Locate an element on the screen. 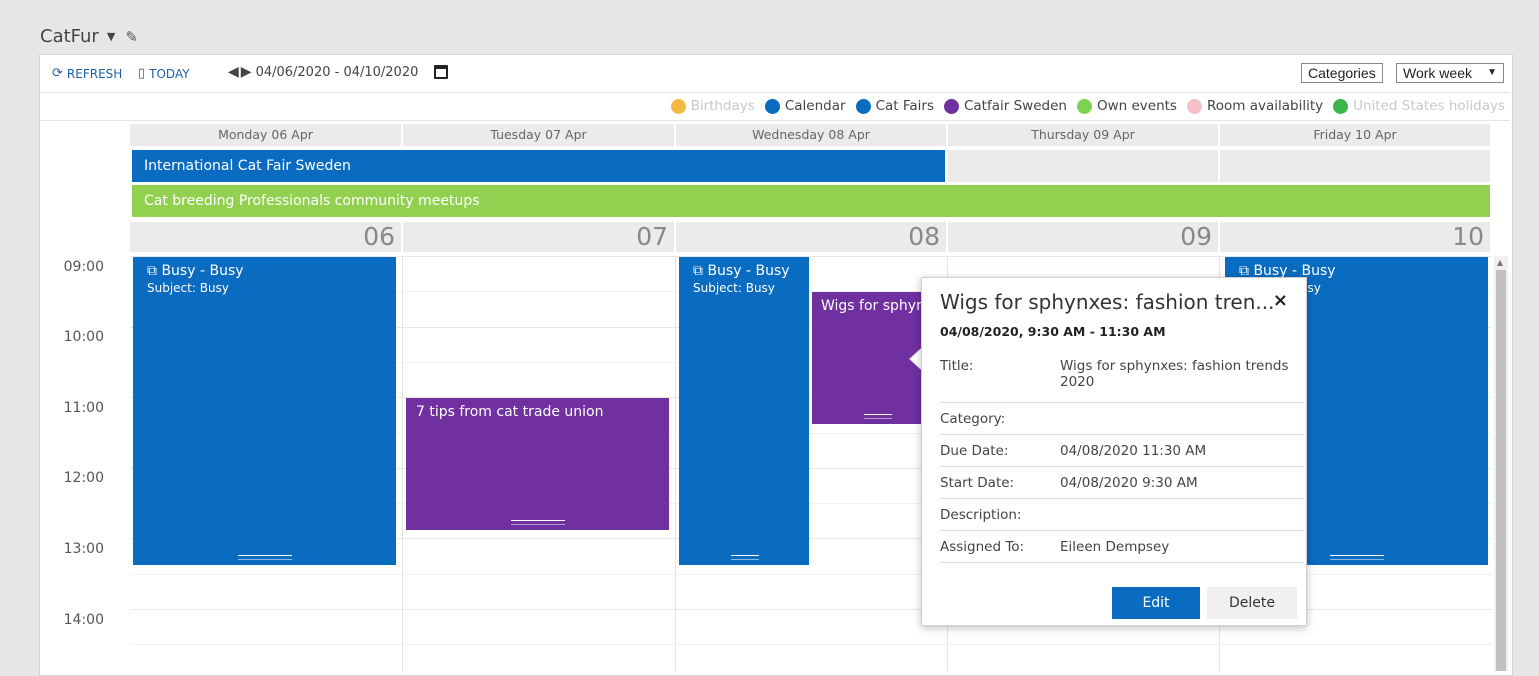 The width and height of the screenshot is (1539, 676). field-label: Due Date: is located at coordinates (974, 451).